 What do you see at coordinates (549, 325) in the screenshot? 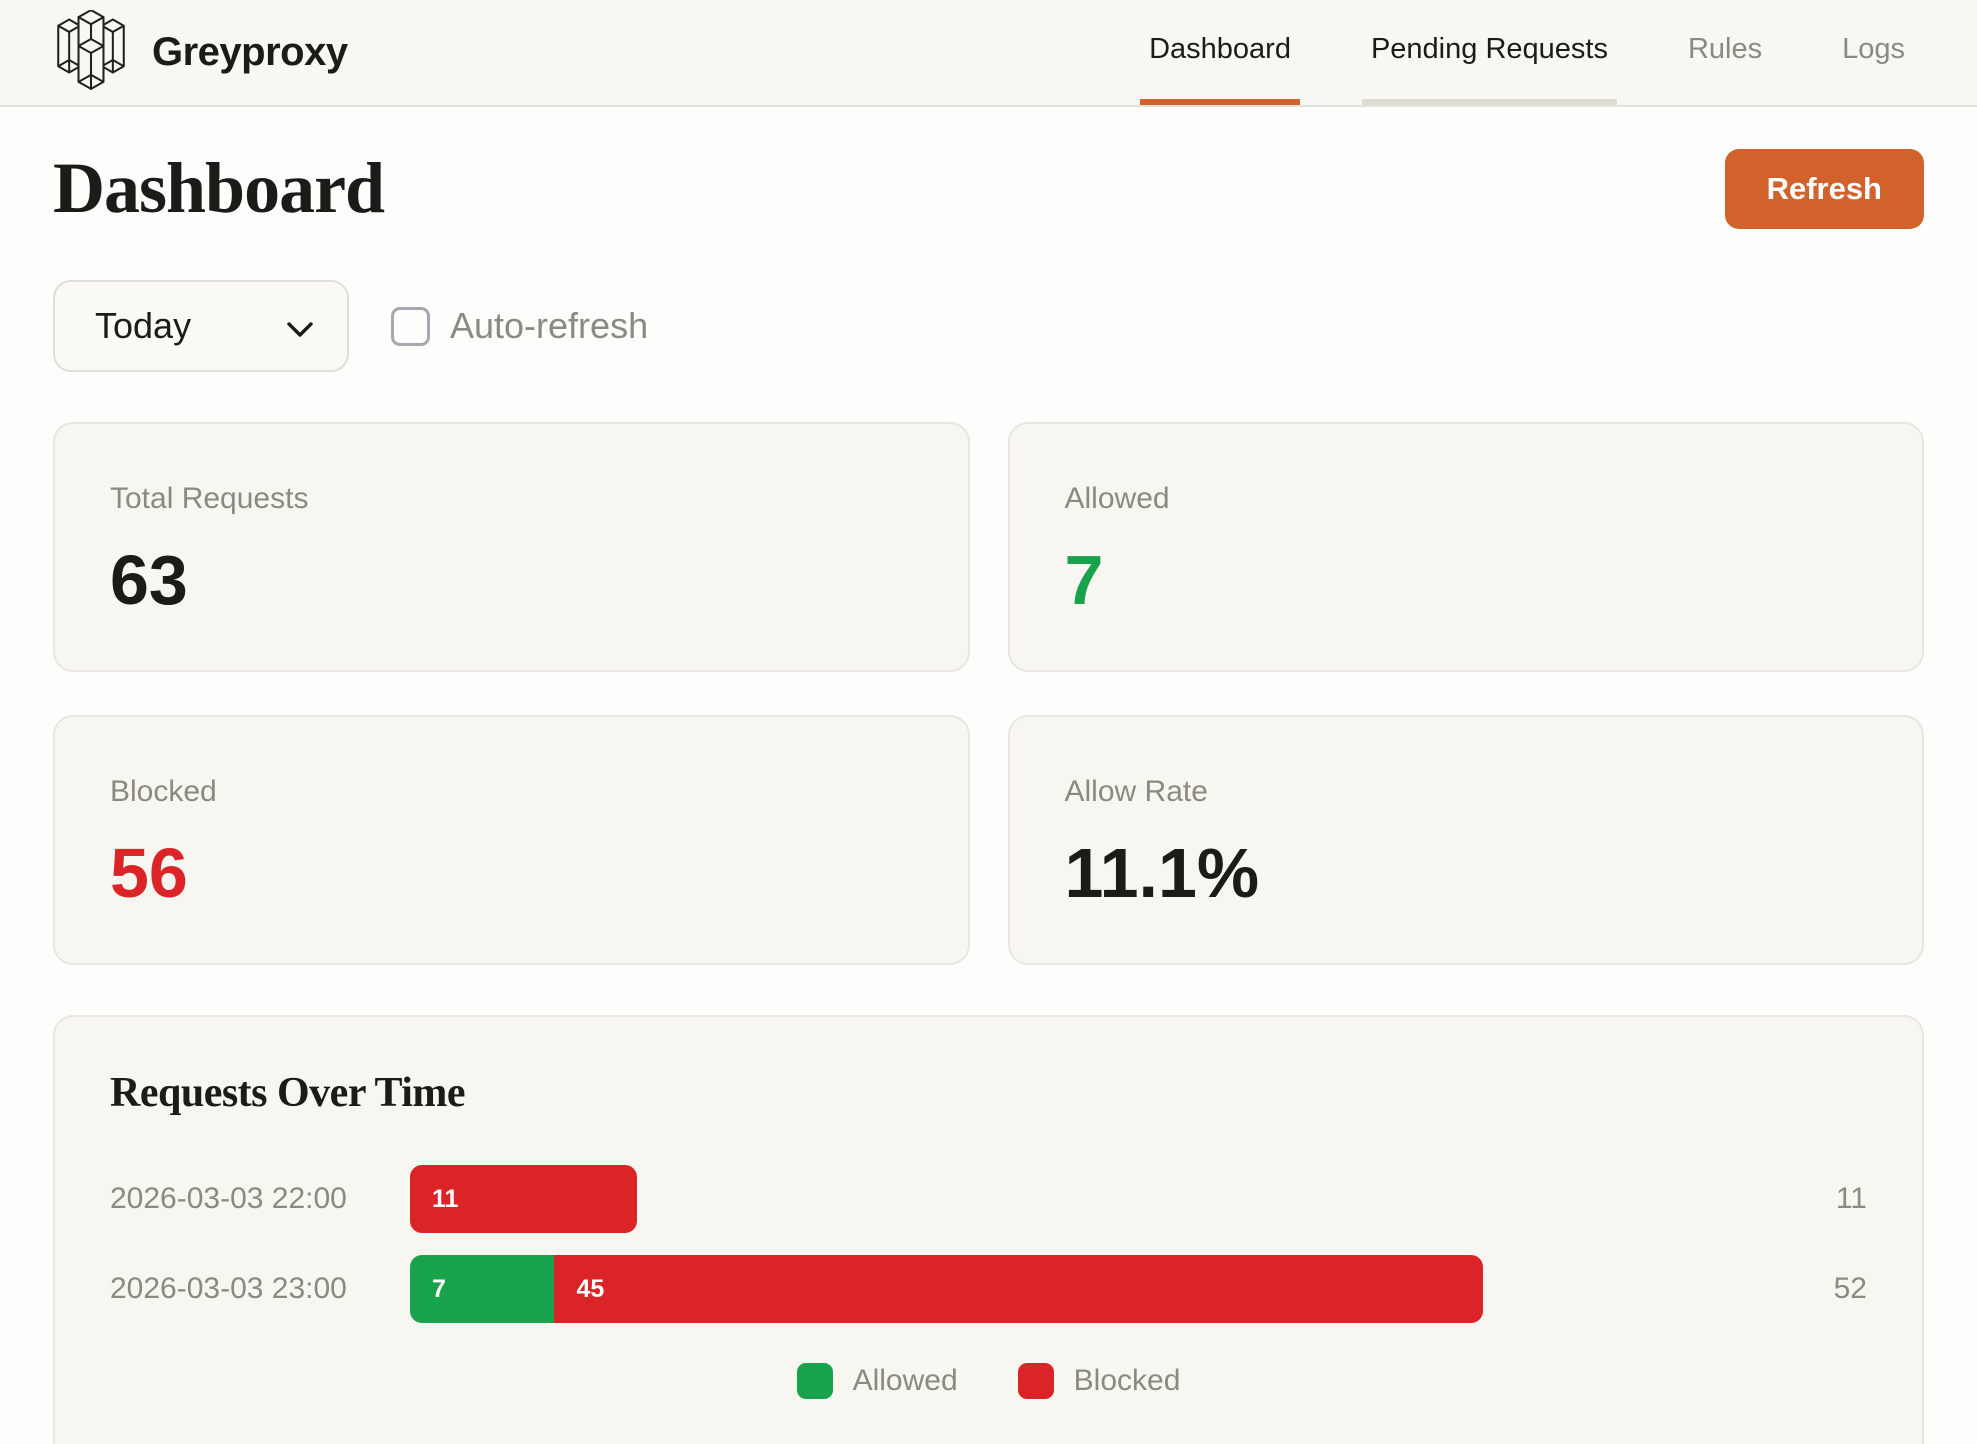
I see `auto-refresh-label: Auto-refresh` at bounding box center [549, 325].